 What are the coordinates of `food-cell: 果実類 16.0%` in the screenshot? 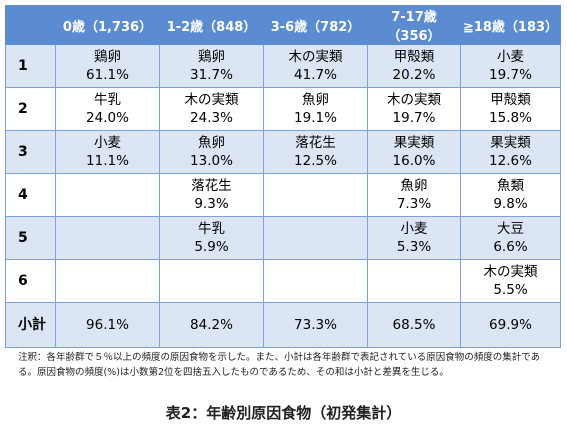 It's located at (414, 152).